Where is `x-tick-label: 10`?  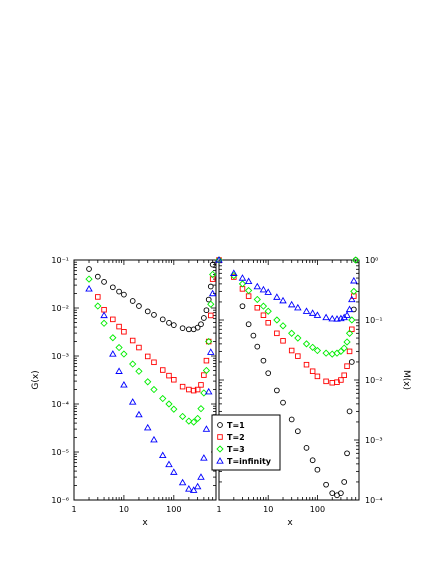
x-tick-label: 10 is located at coordinates (268, 509).